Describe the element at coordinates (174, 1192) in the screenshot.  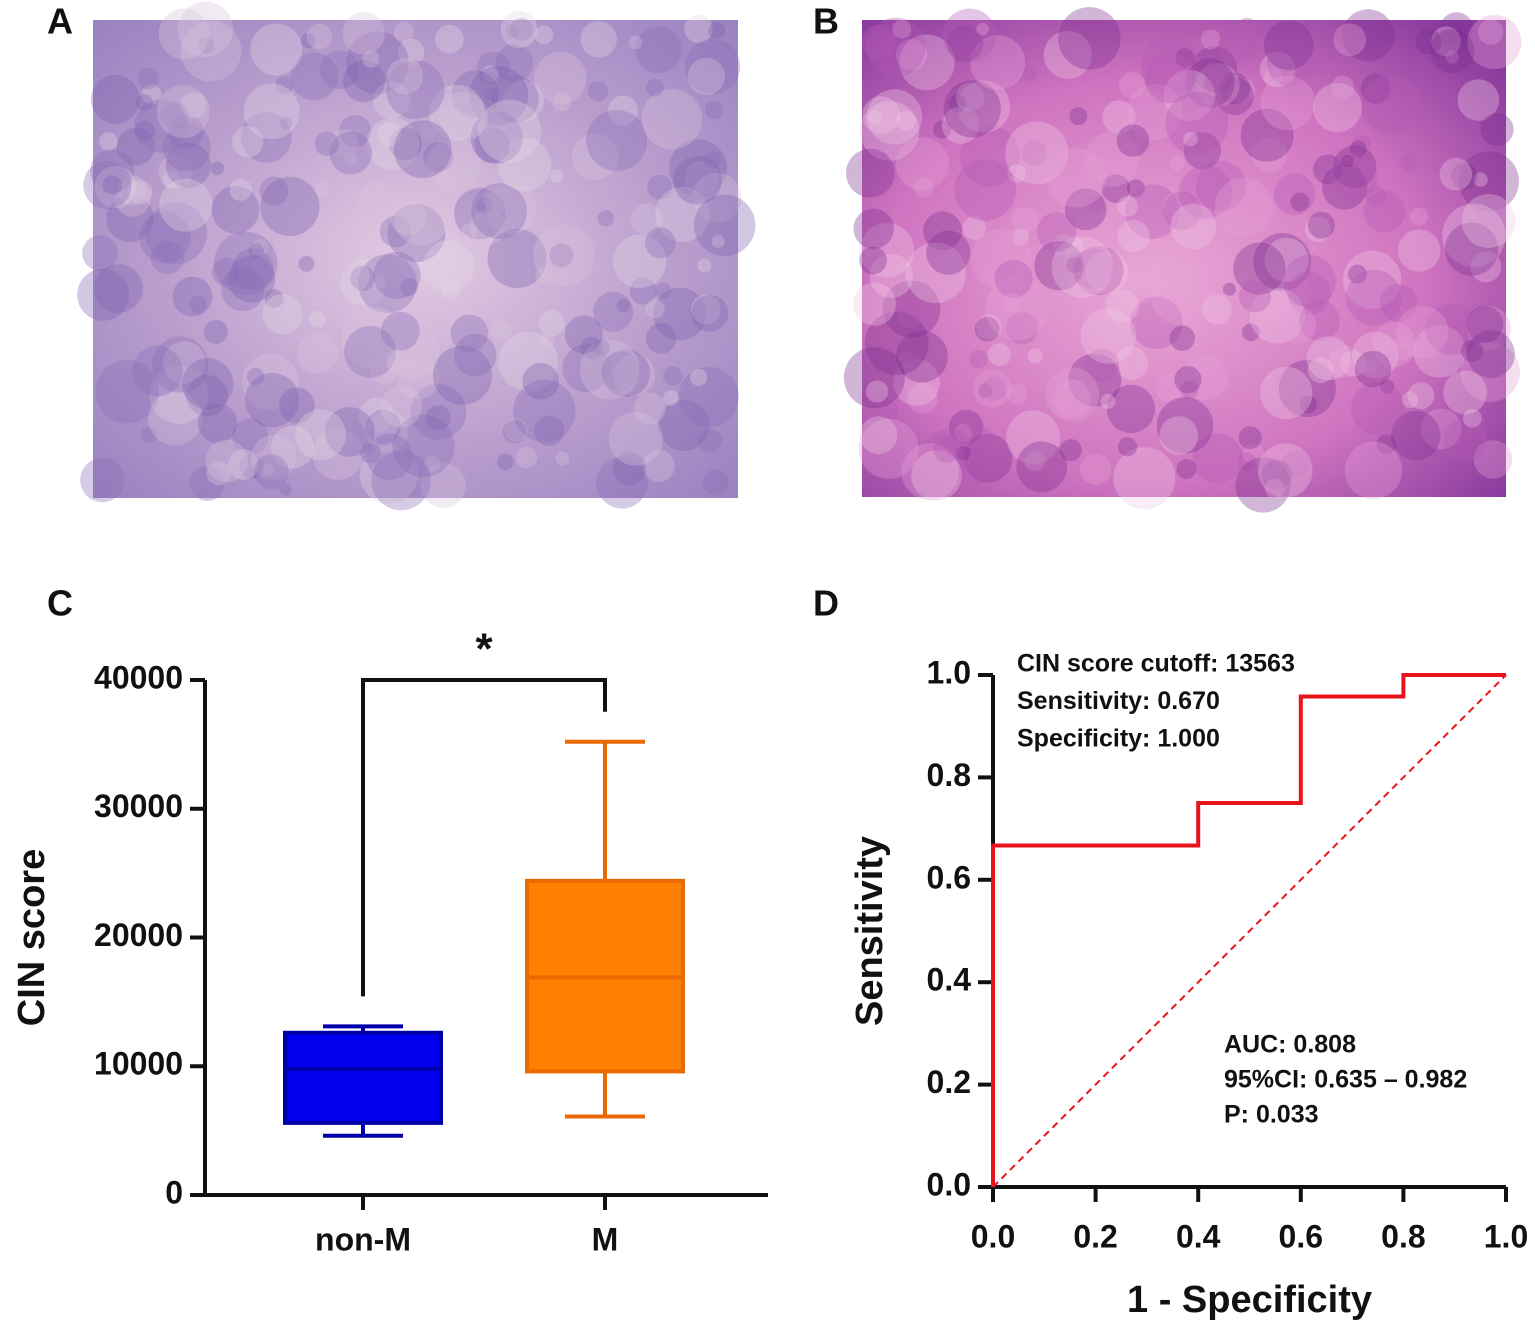
I see `y-tick-label: 0` at that location.